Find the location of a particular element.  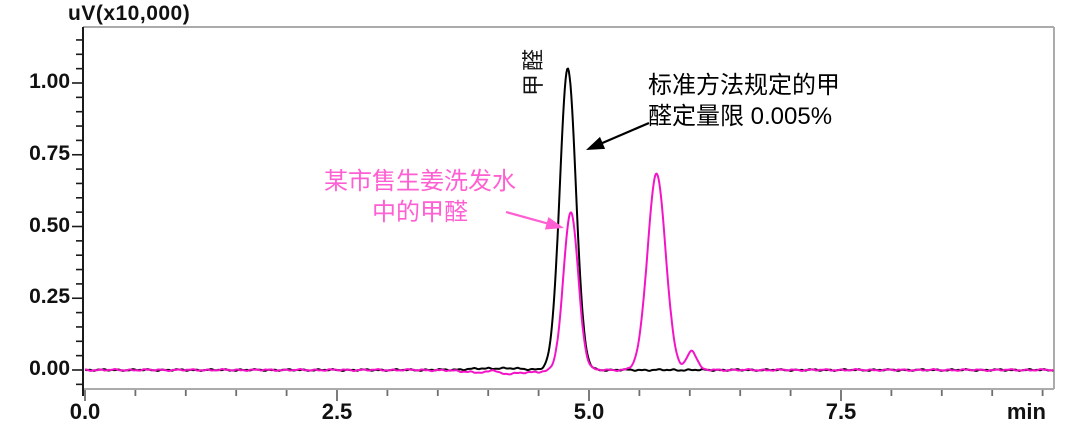

annotation-shampoo-sample: 某市售生姜洗发水 中的甲醛 is located at coordinates (420, 197).